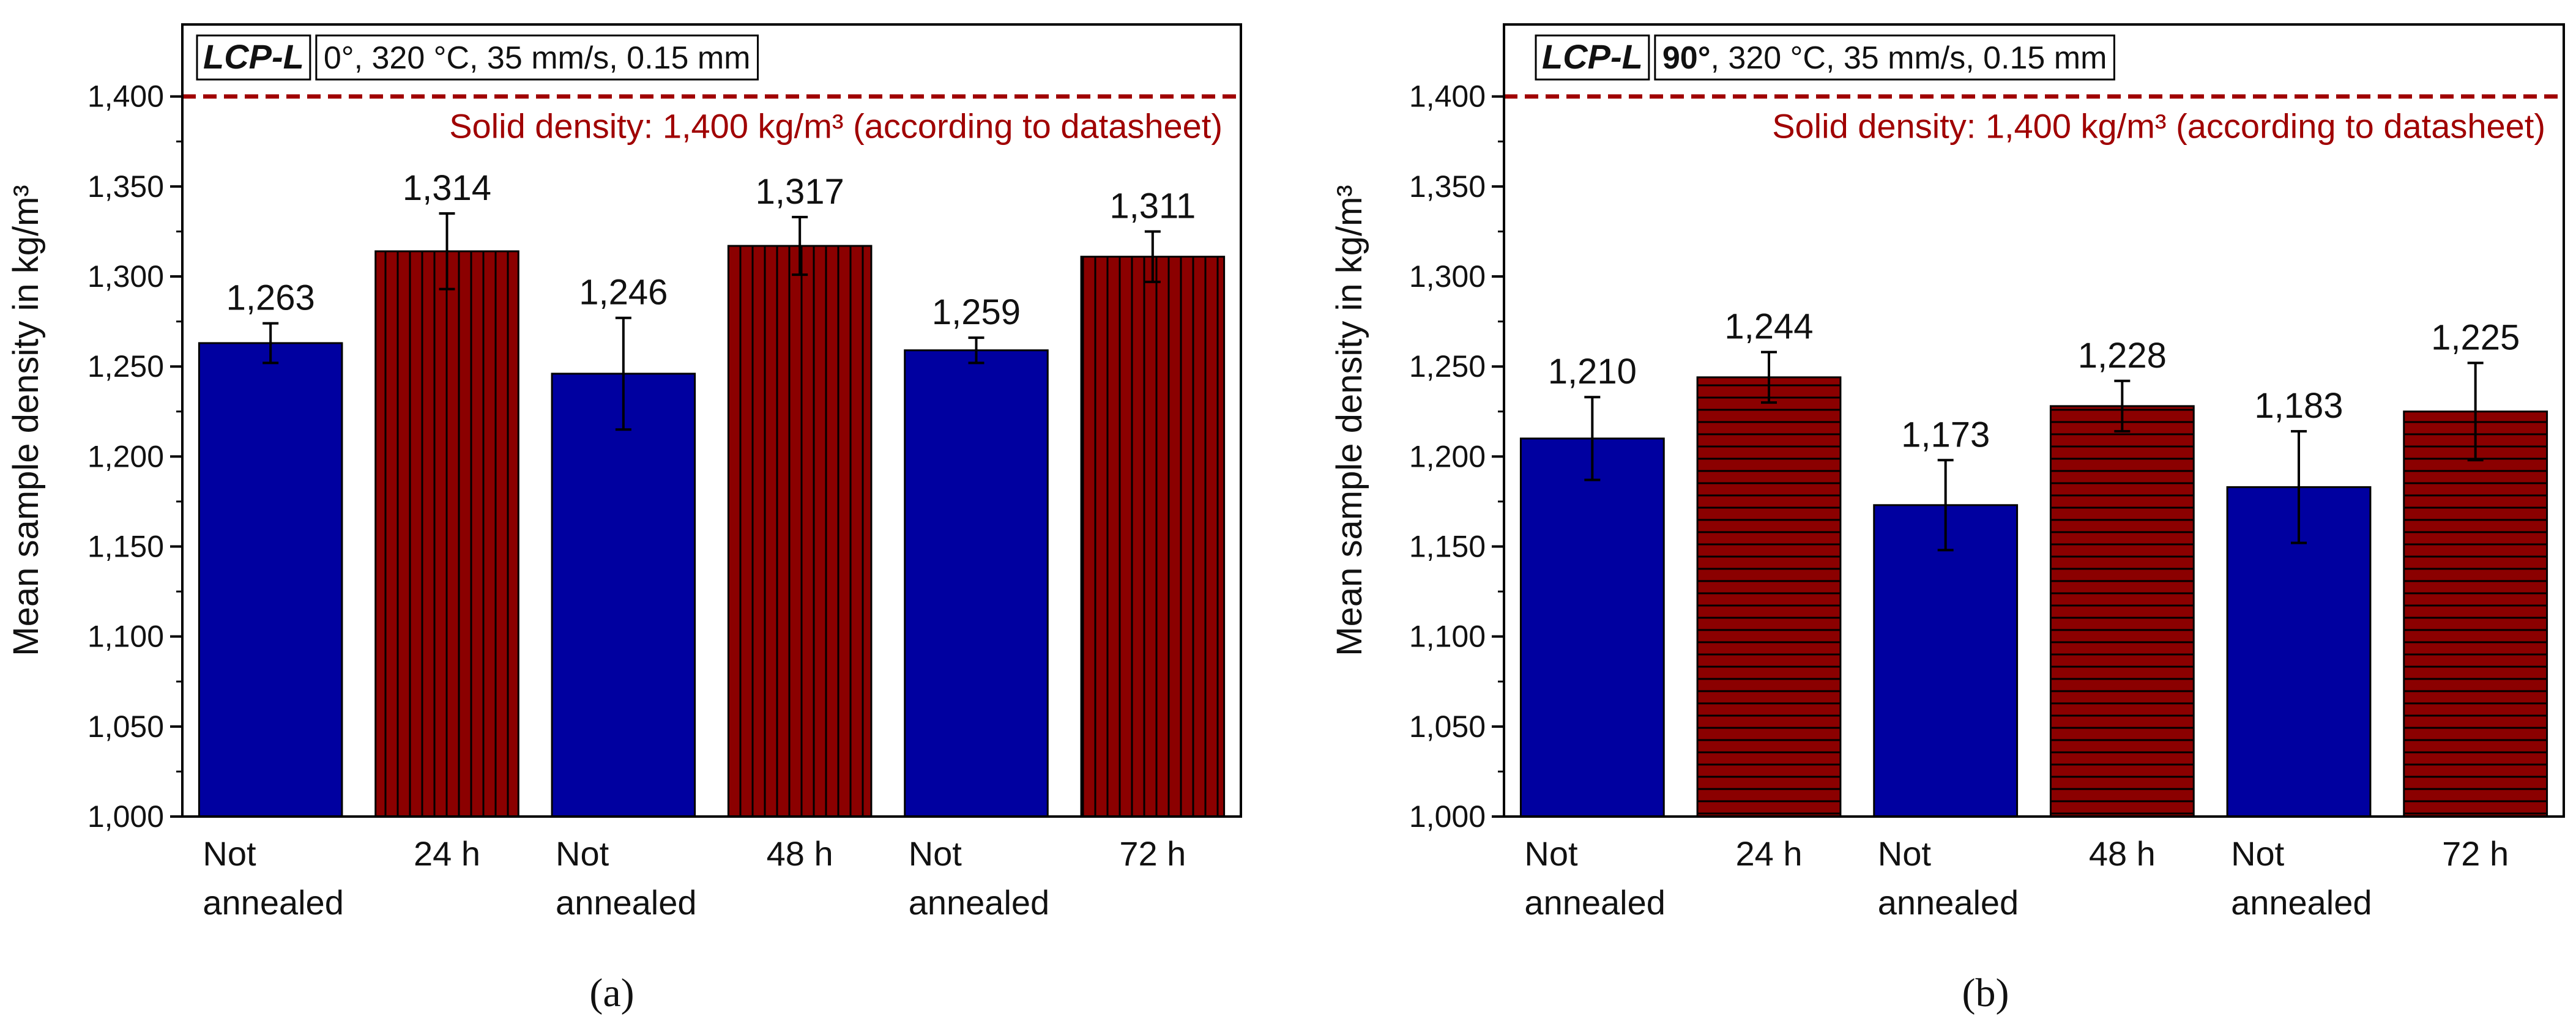 The image size is (2576, 1030). What do you see at coordinates (2299, 406) in the screenshot?
I see `data-label: 1,183` at bounding box center [2299, 406].